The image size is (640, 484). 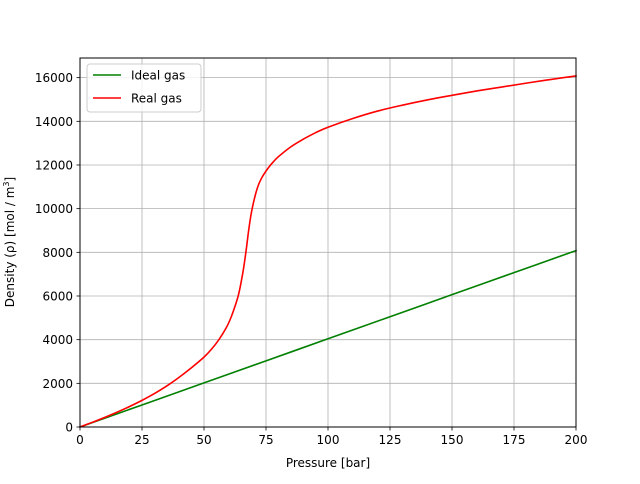 I want to click on y-axis-label: Density (ρ) [mol / m3], so click(x=9, y=242).